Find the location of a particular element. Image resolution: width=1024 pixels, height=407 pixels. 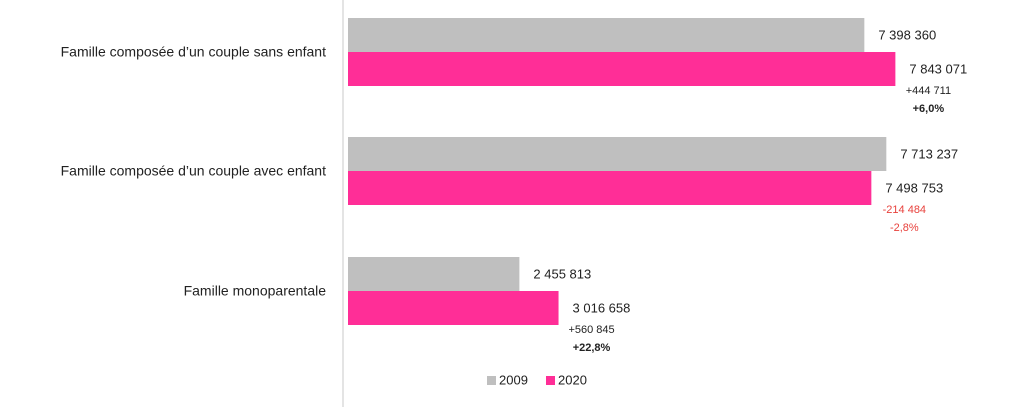

value-label: 7 713 237 is located at coordinates (929, 153).